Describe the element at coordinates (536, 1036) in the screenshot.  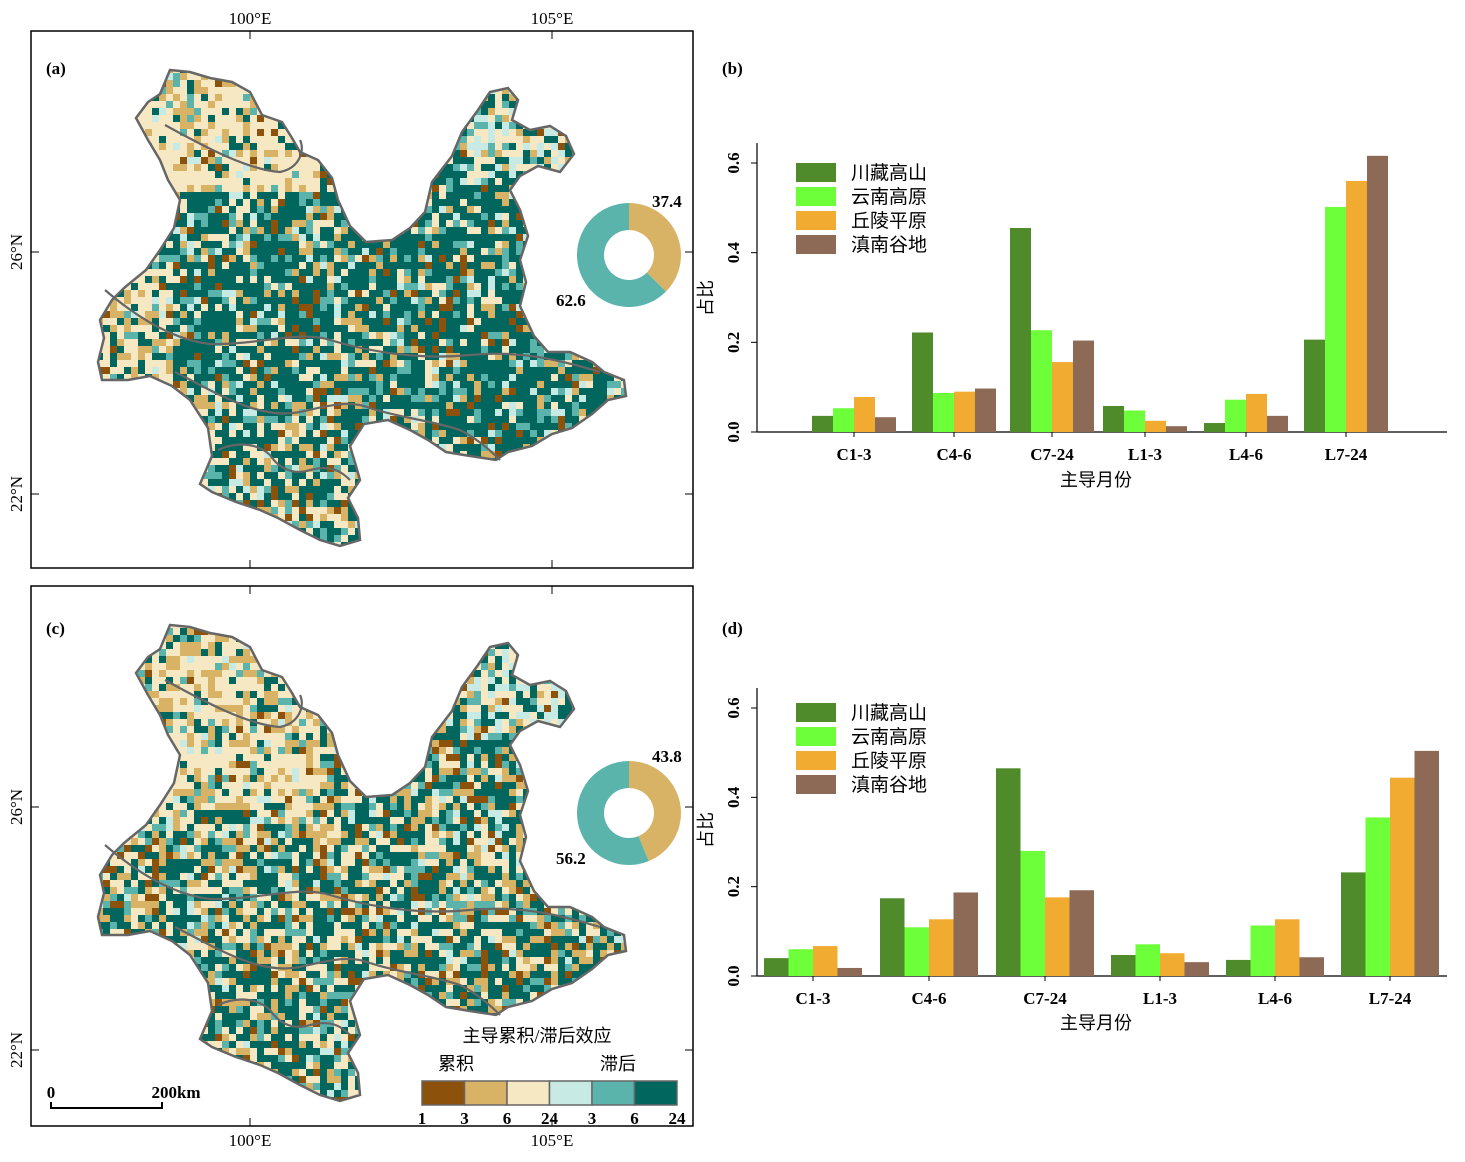
I see `legend-title: 主导累积/滞后效应` at that location.